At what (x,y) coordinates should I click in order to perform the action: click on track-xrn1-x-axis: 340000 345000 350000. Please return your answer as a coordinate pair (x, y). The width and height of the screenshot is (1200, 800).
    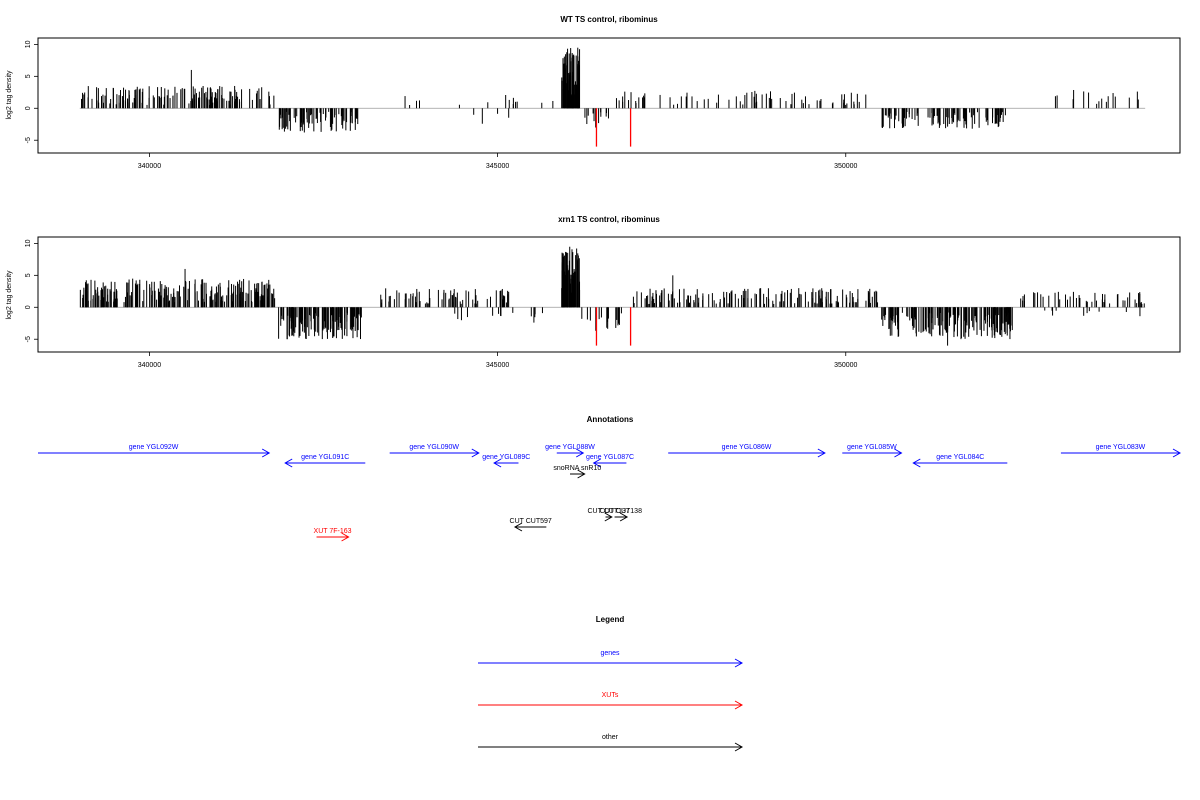
    Looking at the image, I should click on (498, 360).